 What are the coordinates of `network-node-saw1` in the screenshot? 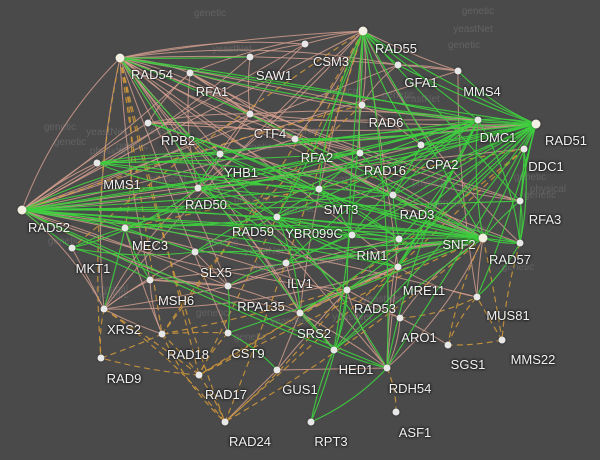 It's located at (250, 57).